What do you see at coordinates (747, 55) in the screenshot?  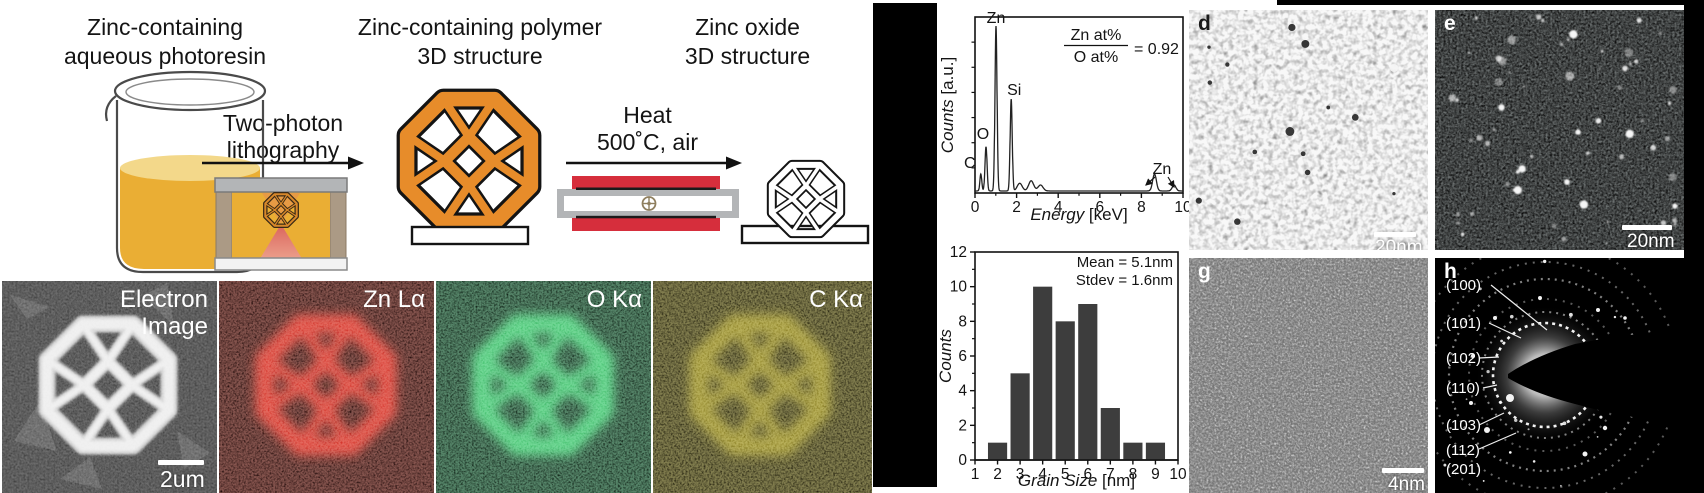 I see `step3-title-line2: 3D structure` at bounding box center [747, 55].